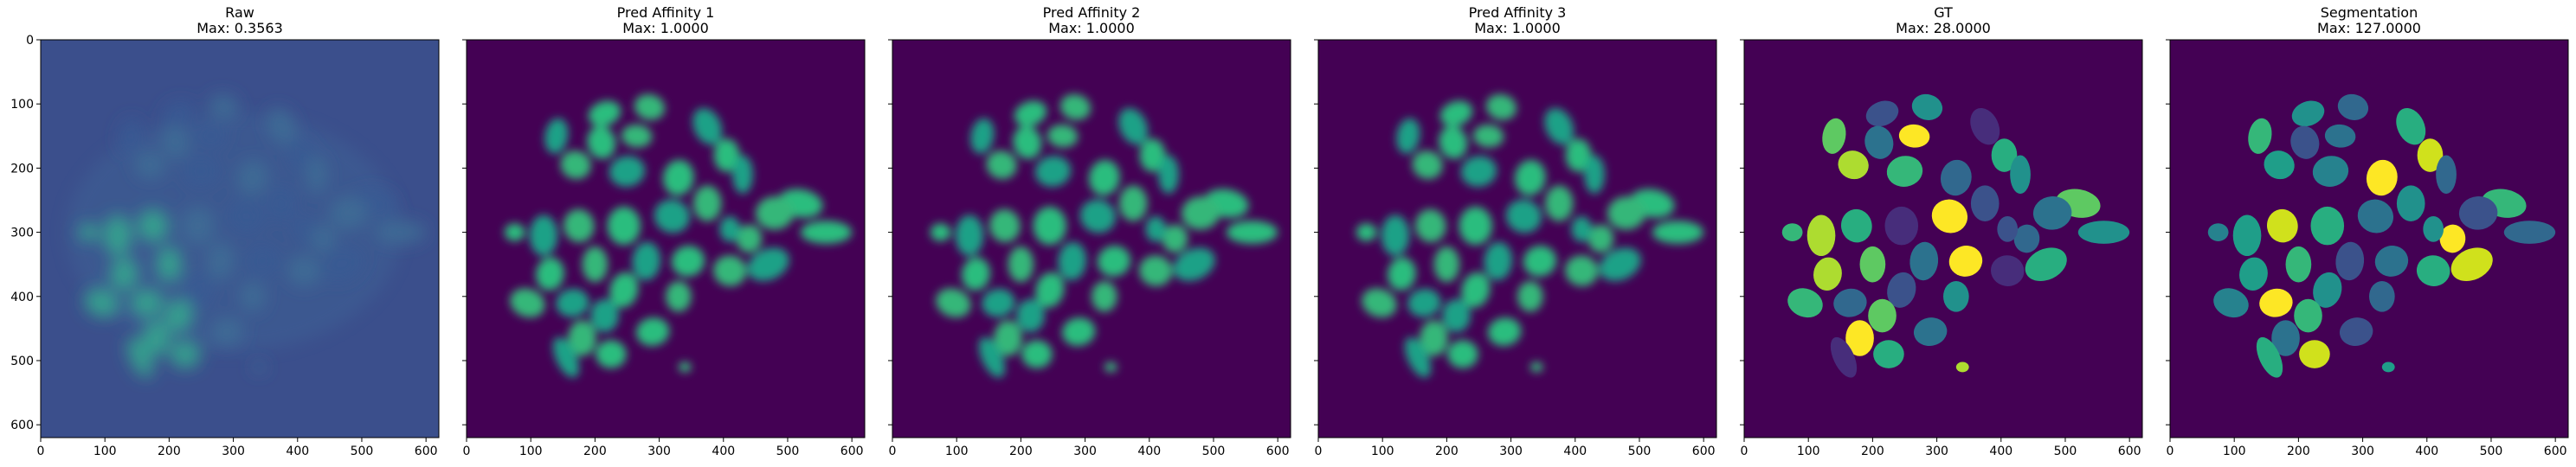 This screenshot has height=467, width=2576. I want to click on x-tick-label: 600, so click(852, 452).